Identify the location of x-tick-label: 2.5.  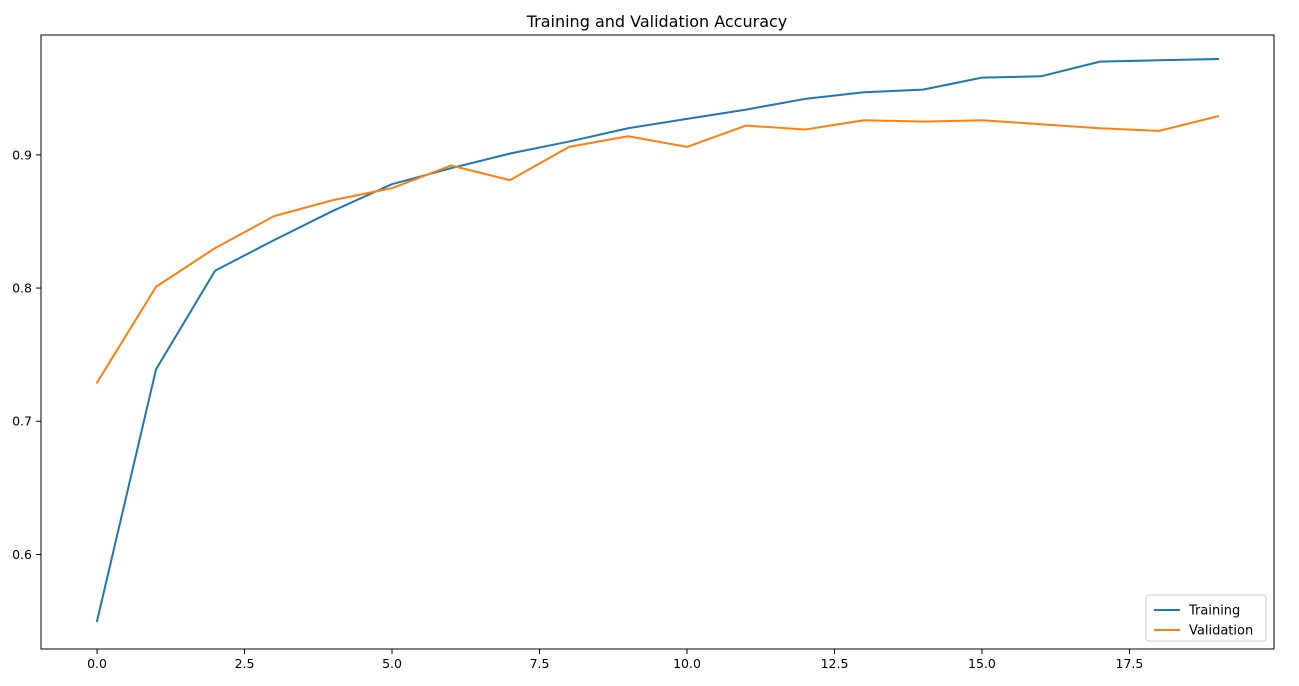
(245, 663).